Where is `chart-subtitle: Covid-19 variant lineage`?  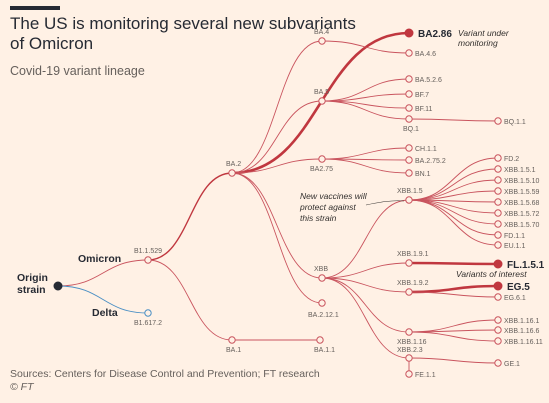
chart-subtitle: Covid-19 variant lineage is located at coordinates (77, 71).